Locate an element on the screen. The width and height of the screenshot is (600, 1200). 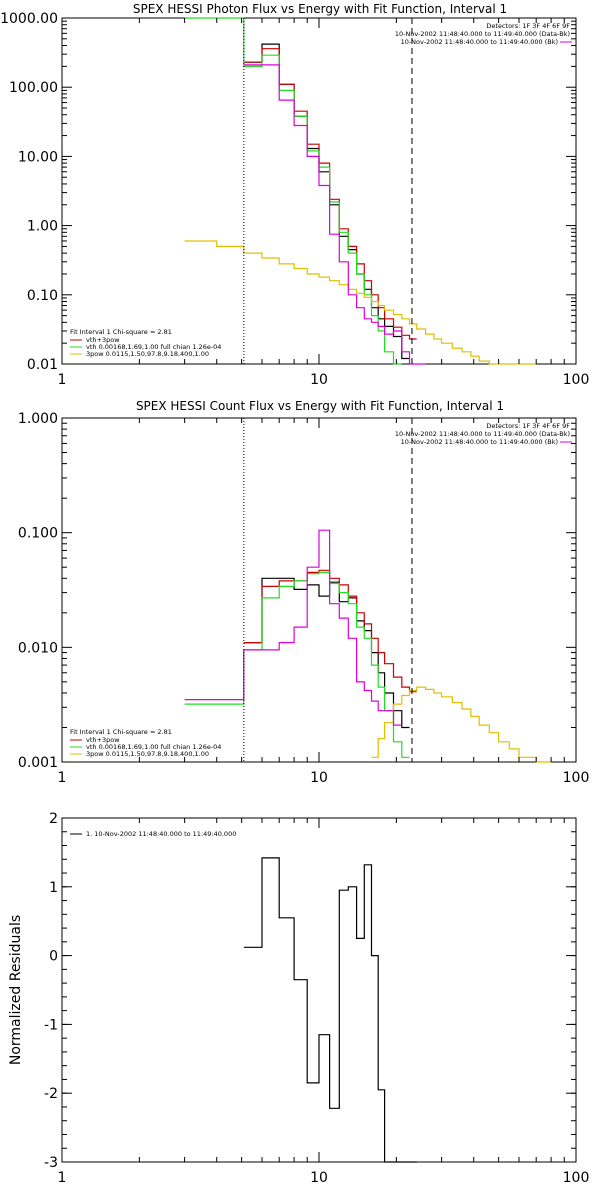
panel-1-y-tick-label: 1000.00 is located at coordinates (29, 19).